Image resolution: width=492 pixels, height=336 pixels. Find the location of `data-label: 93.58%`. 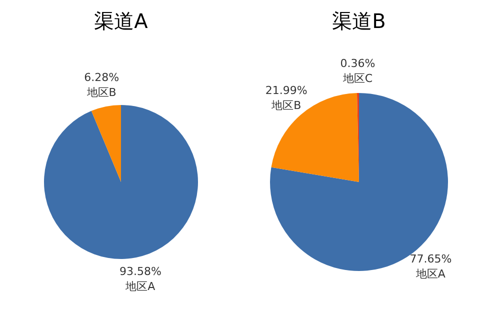

data-label: 93.58% is located at coordinates (140, 271).